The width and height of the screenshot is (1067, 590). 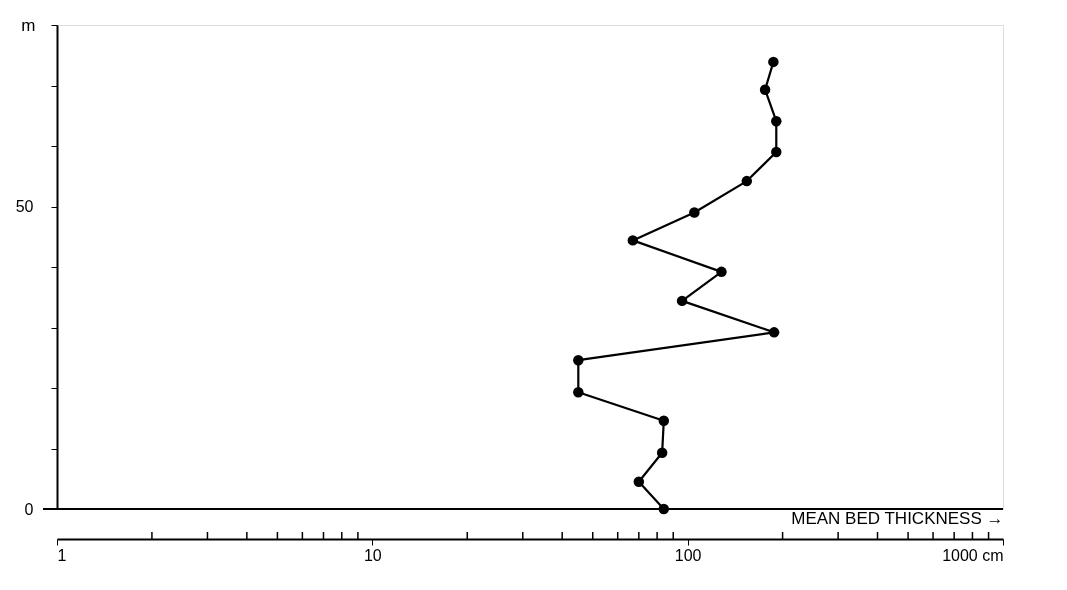 What do you see at coordinates (973, 555) in the screenshot?
I see `x-tick-label: 1000 cm` at bounding box center [973, 555].